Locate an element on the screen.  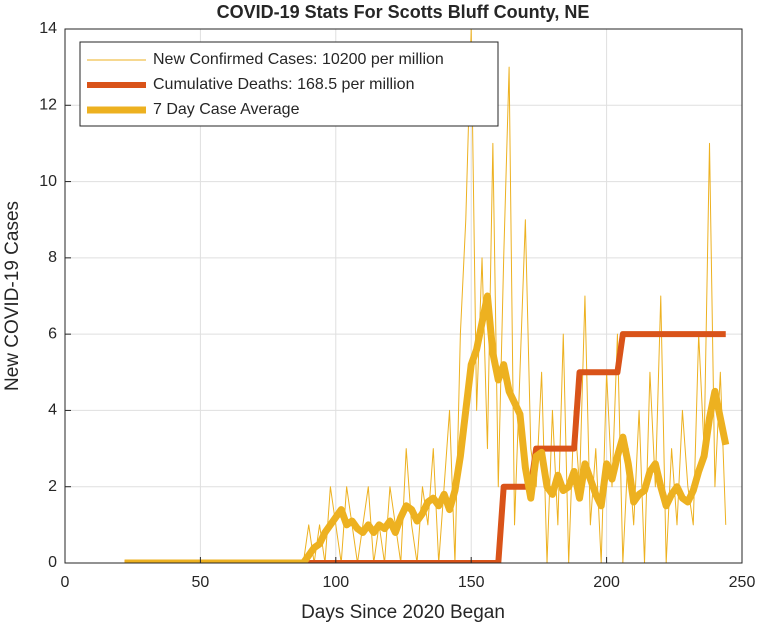
legend-label: 7 Day Case Average is located at coordinates (226, 109).